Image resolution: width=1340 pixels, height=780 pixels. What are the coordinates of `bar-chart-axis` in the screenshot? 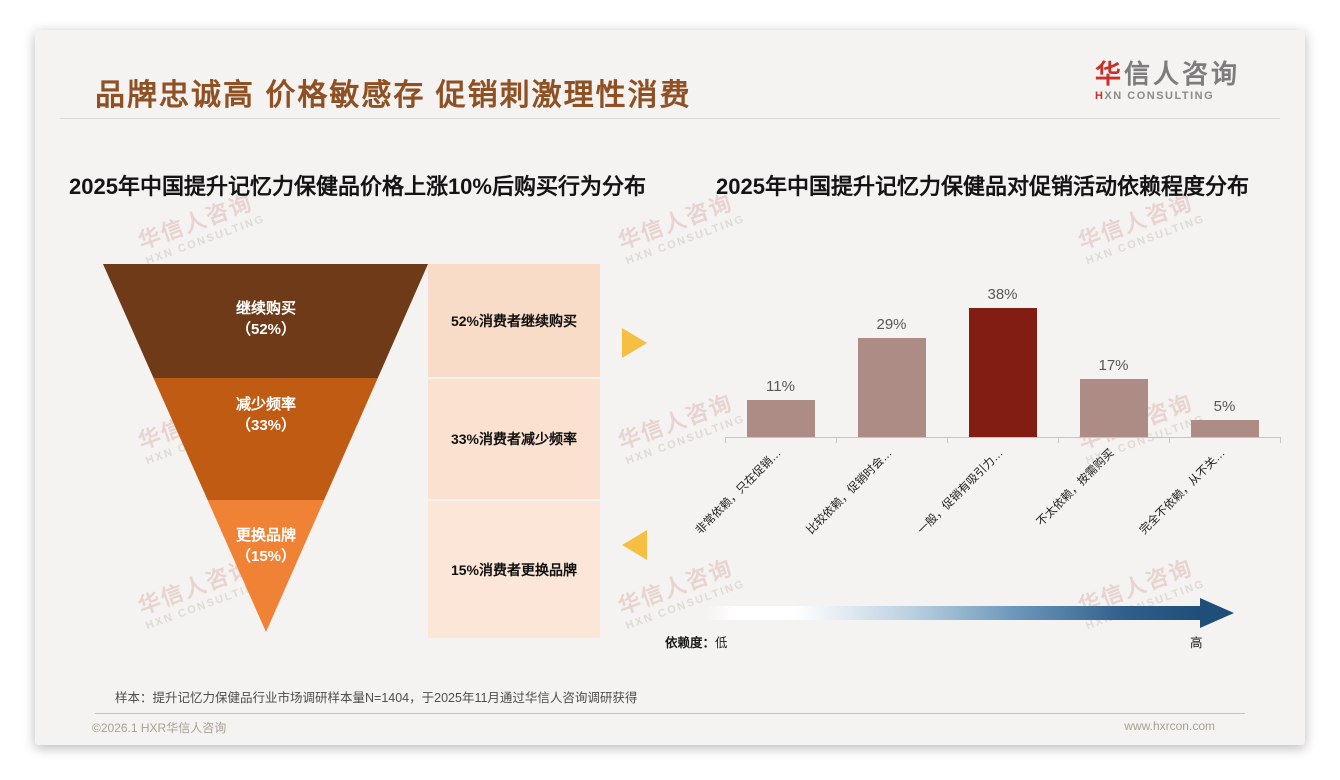 It's located at (1003, 437).